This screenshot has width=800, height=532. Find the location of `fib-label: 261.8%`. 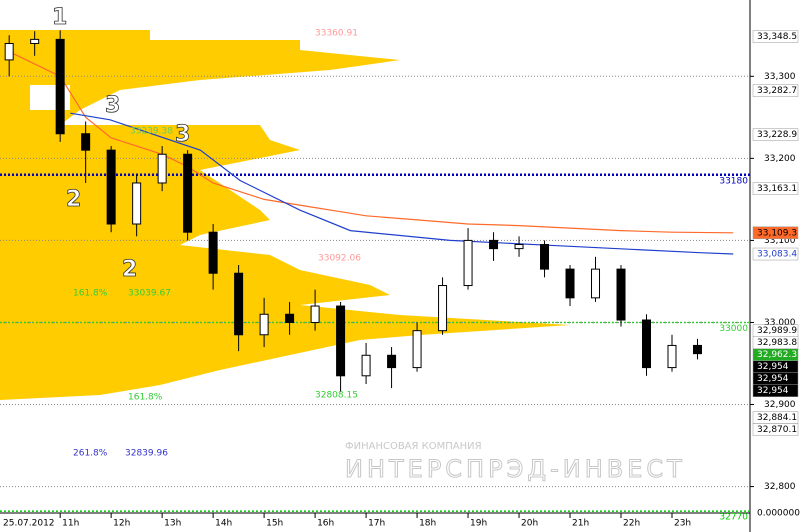

fib-label: 261.8% is located at coordinates (90, 454).